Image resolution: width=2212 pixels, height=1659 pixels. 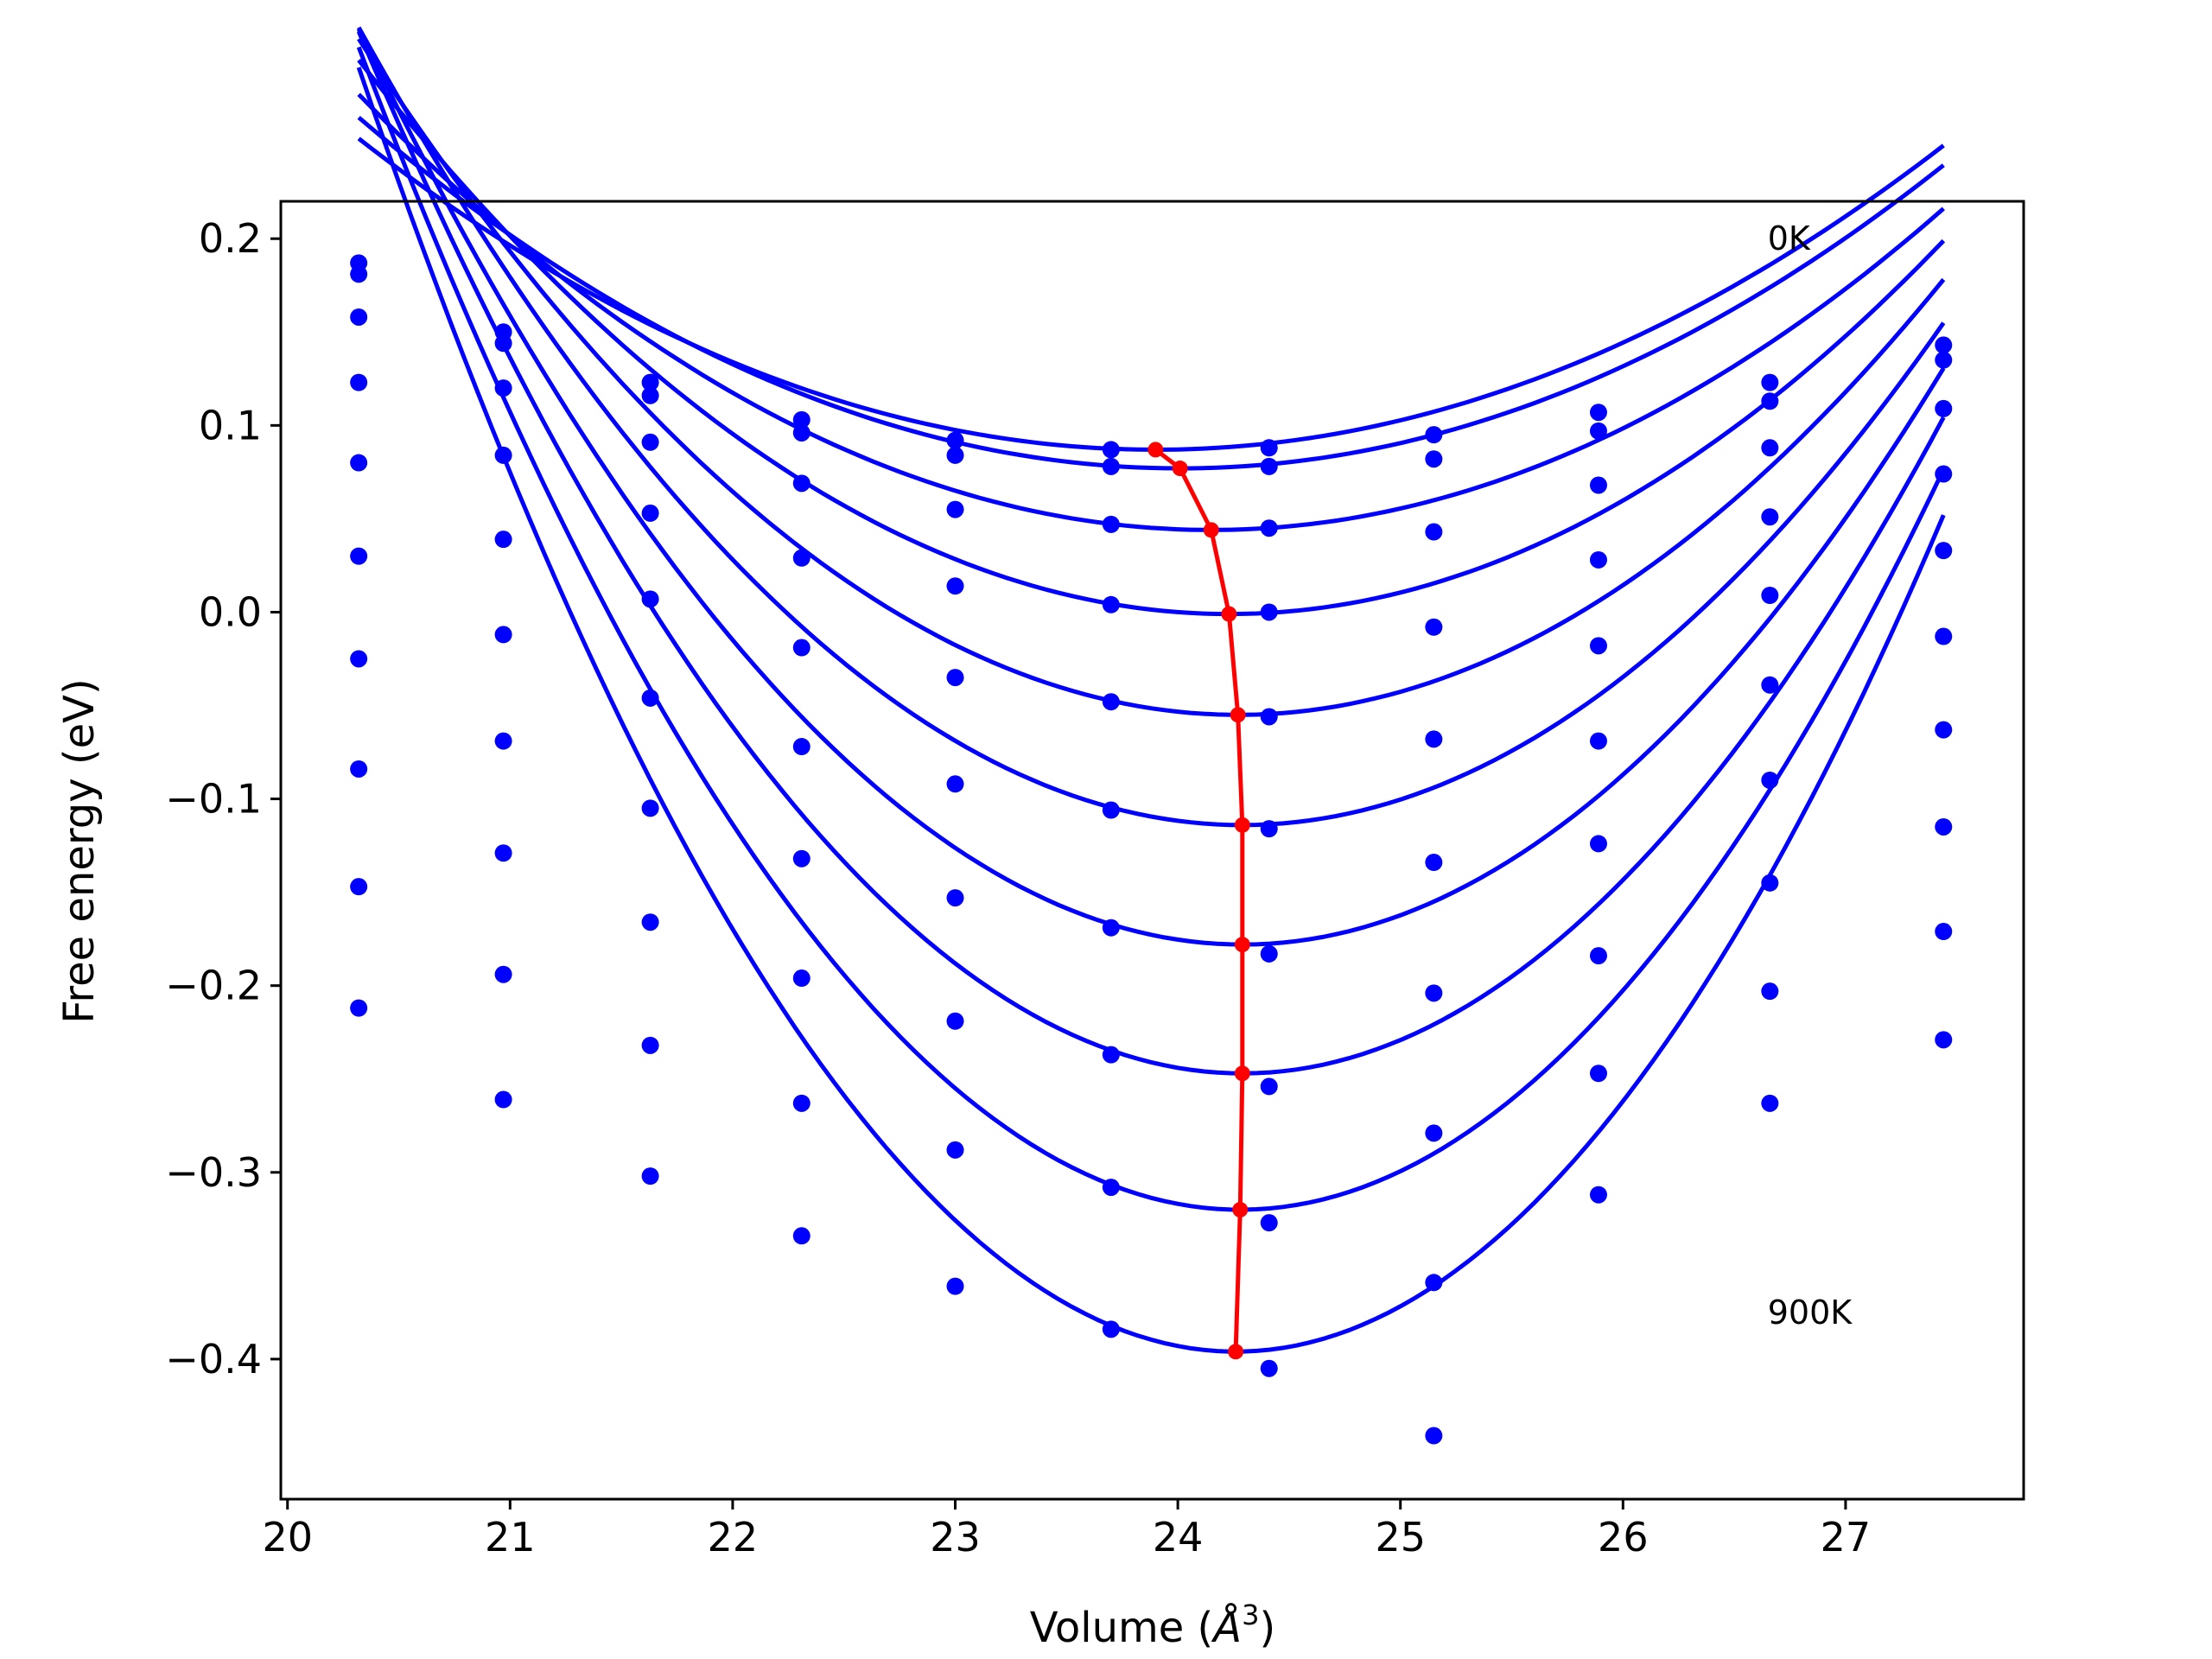 What do you see at coordinates (1122, 1628) in the screenshot?
I see `x-axis-label-text: Volume (` at bounding box center [1122, 1628].